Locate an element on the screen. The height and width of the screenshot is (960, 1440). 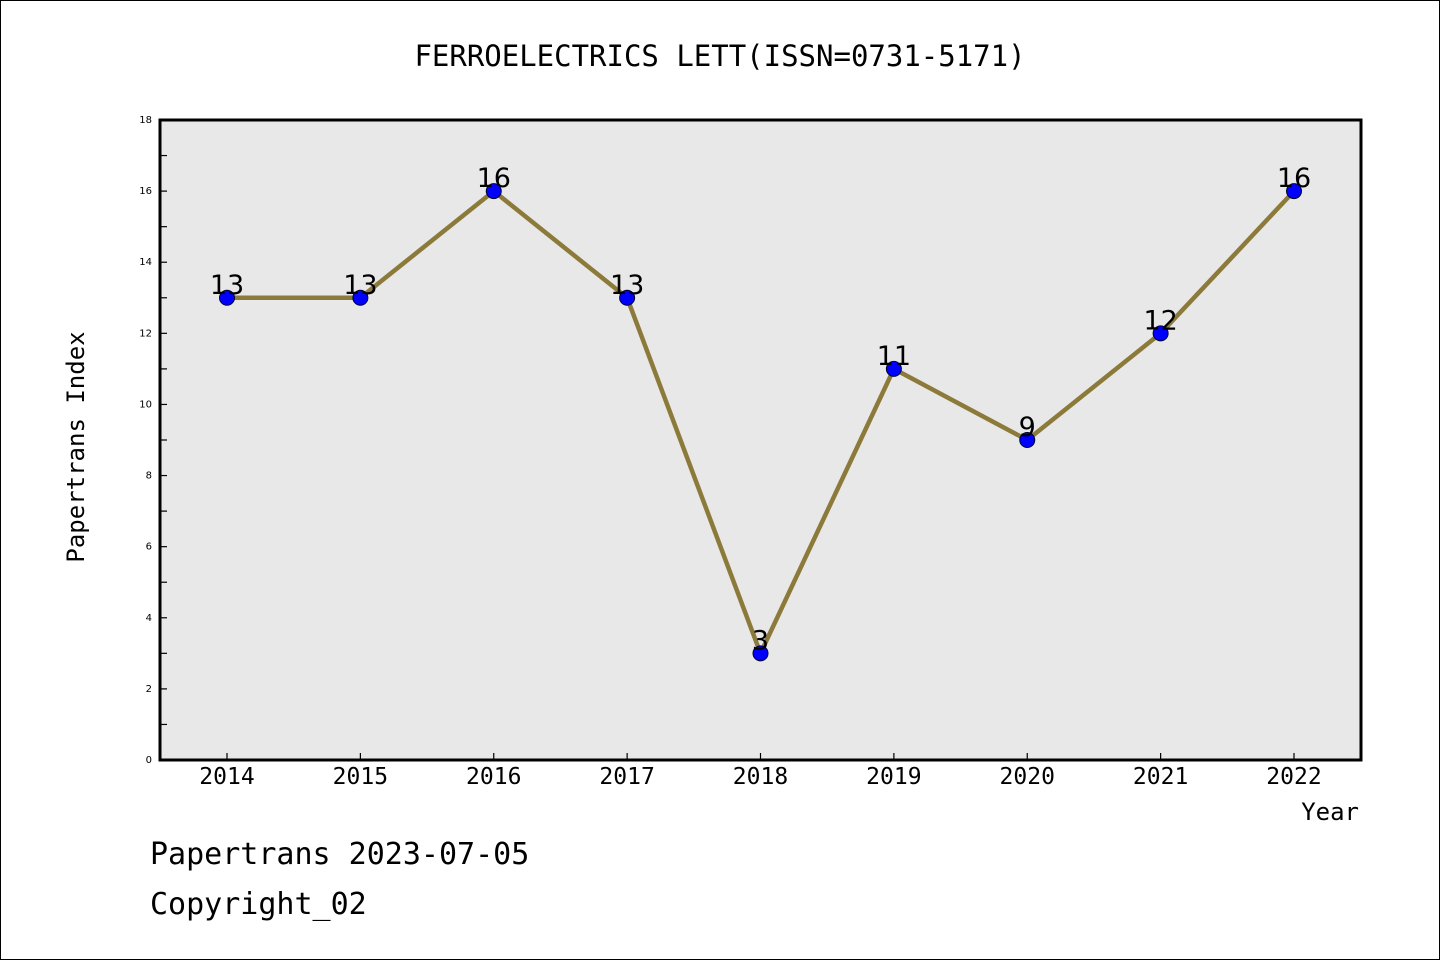
x-tick-label: 2022 is located at coordinates (1293, 777).